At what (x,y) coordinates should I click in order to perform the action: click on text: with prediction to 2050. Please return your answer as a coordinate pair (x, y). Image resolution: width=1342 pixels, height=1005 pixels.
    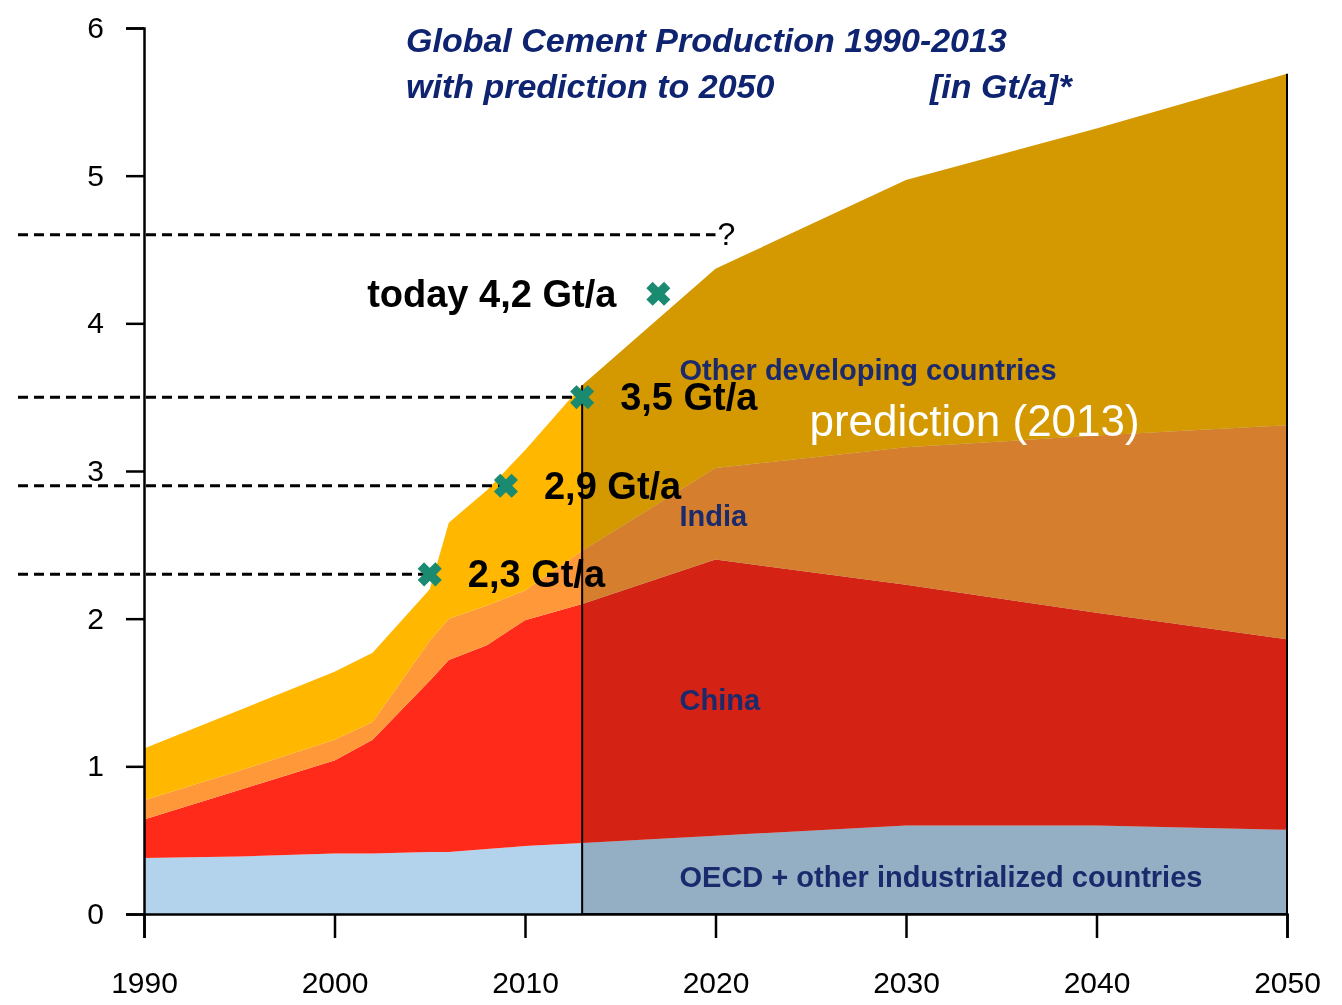
    Looking at the image, I should click on (590, 86).